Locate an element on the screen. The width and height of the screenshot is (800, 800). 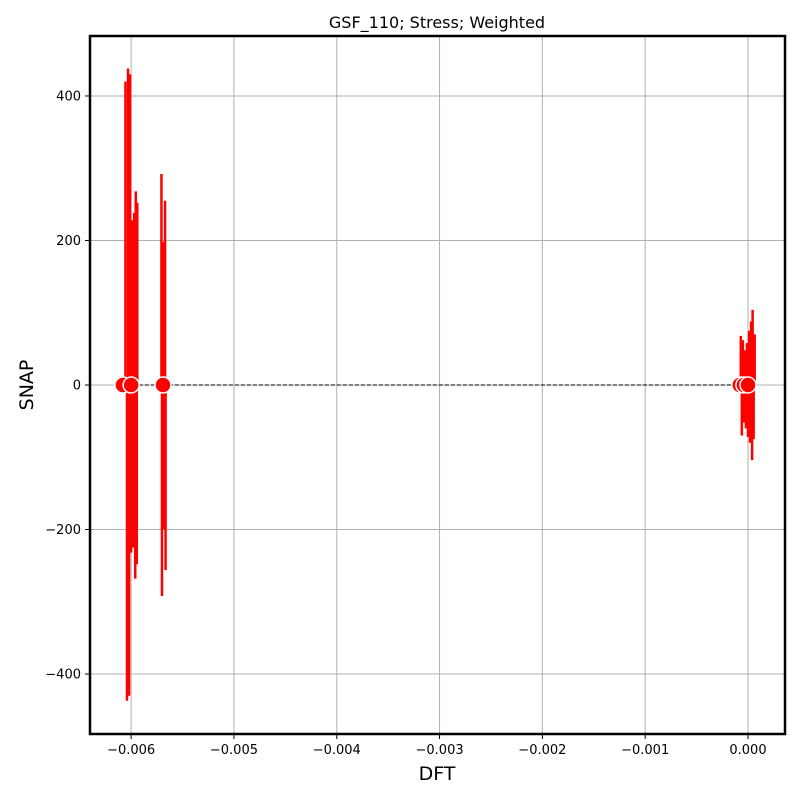
x-tick-label: −0.004 is located at coordinates (337, 750).